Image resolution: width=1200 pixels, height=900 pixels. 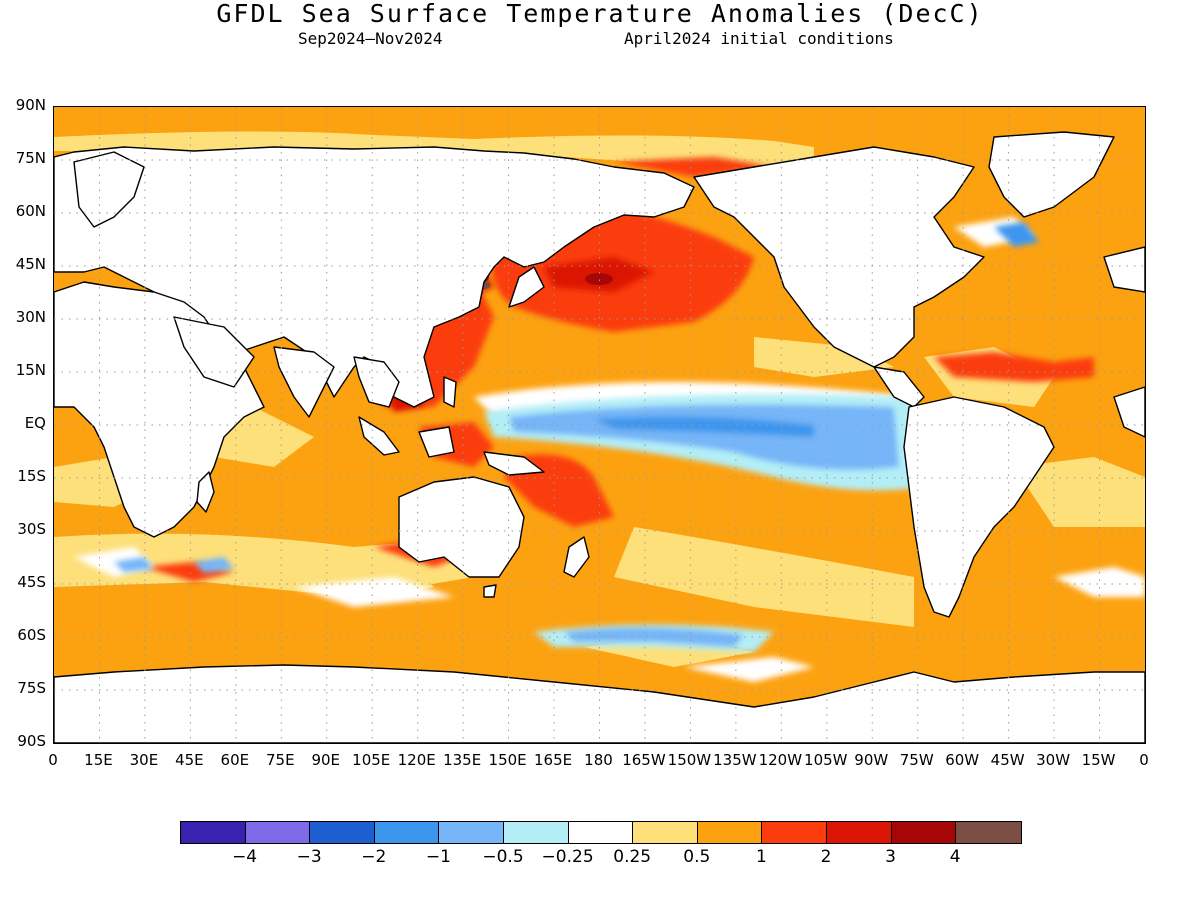 I want to click on latitude-label: 90N, so click(x=30, y=105).